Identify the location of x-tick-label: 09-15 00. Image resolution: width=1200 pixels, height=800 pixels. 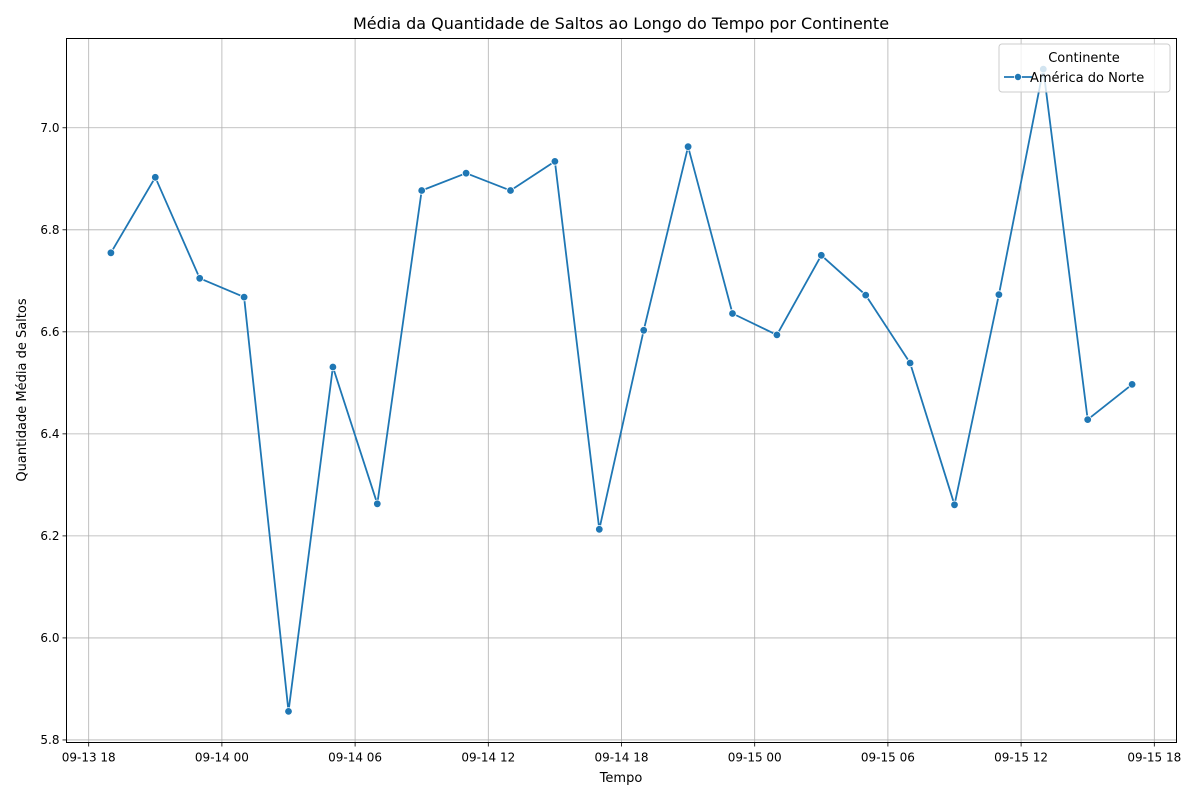
(755, 758).